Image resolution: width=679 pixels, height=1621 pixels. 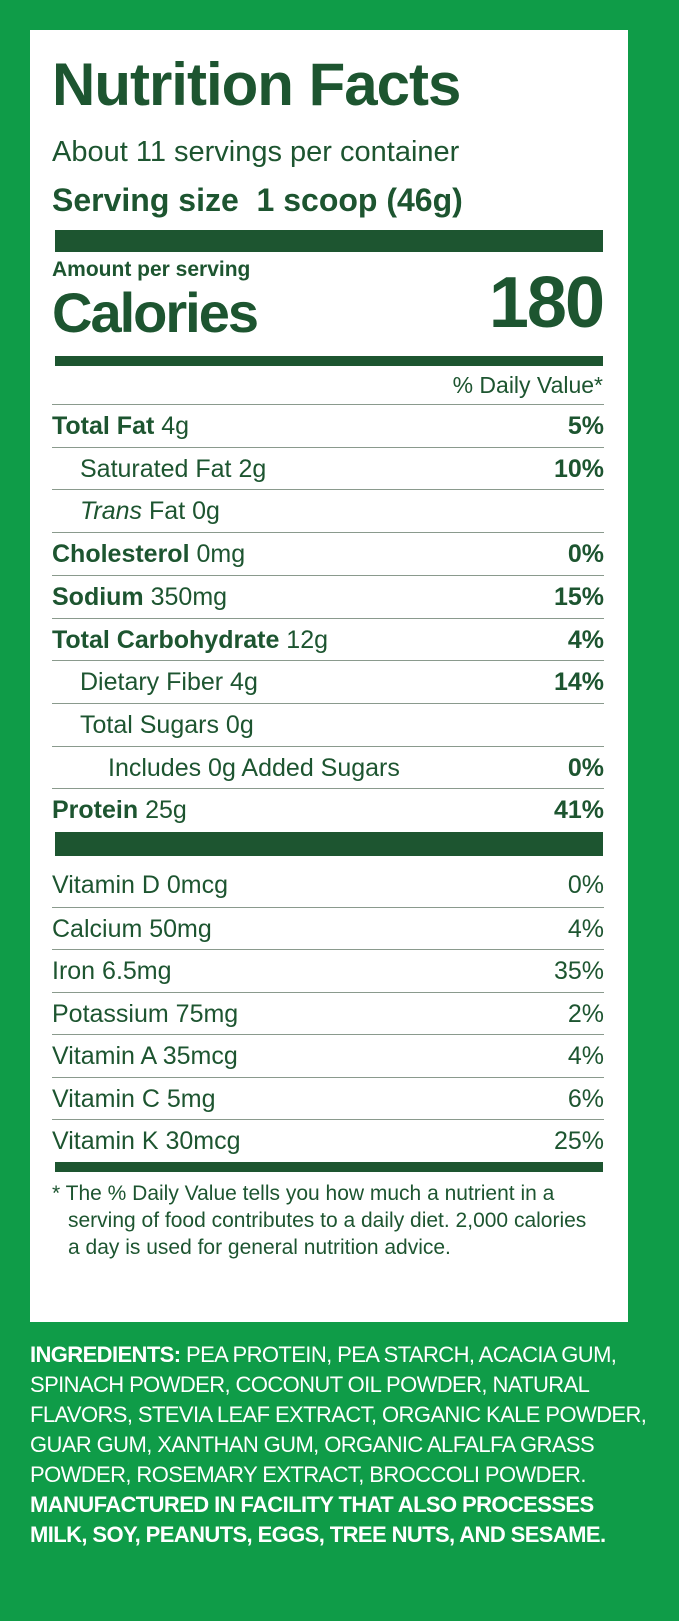 I want to click on vitamin-name: Vitamin C, so click(x=106, y=1098).